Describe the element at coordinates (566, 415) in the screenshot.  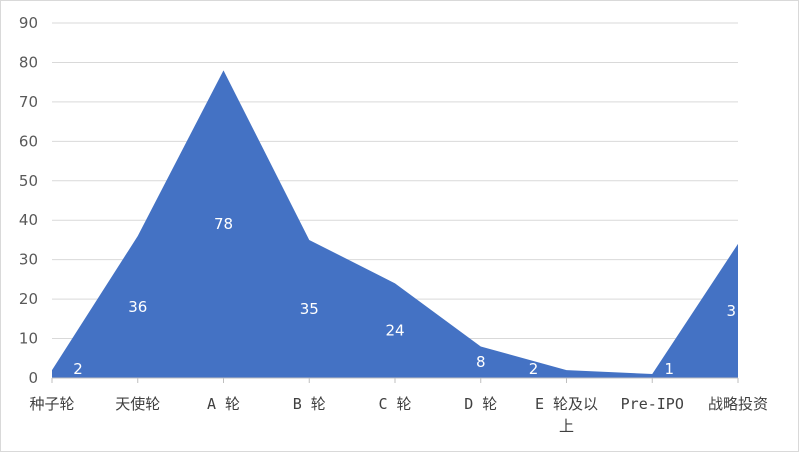
I see `x-tick-label: E 轮及以上` at that location.